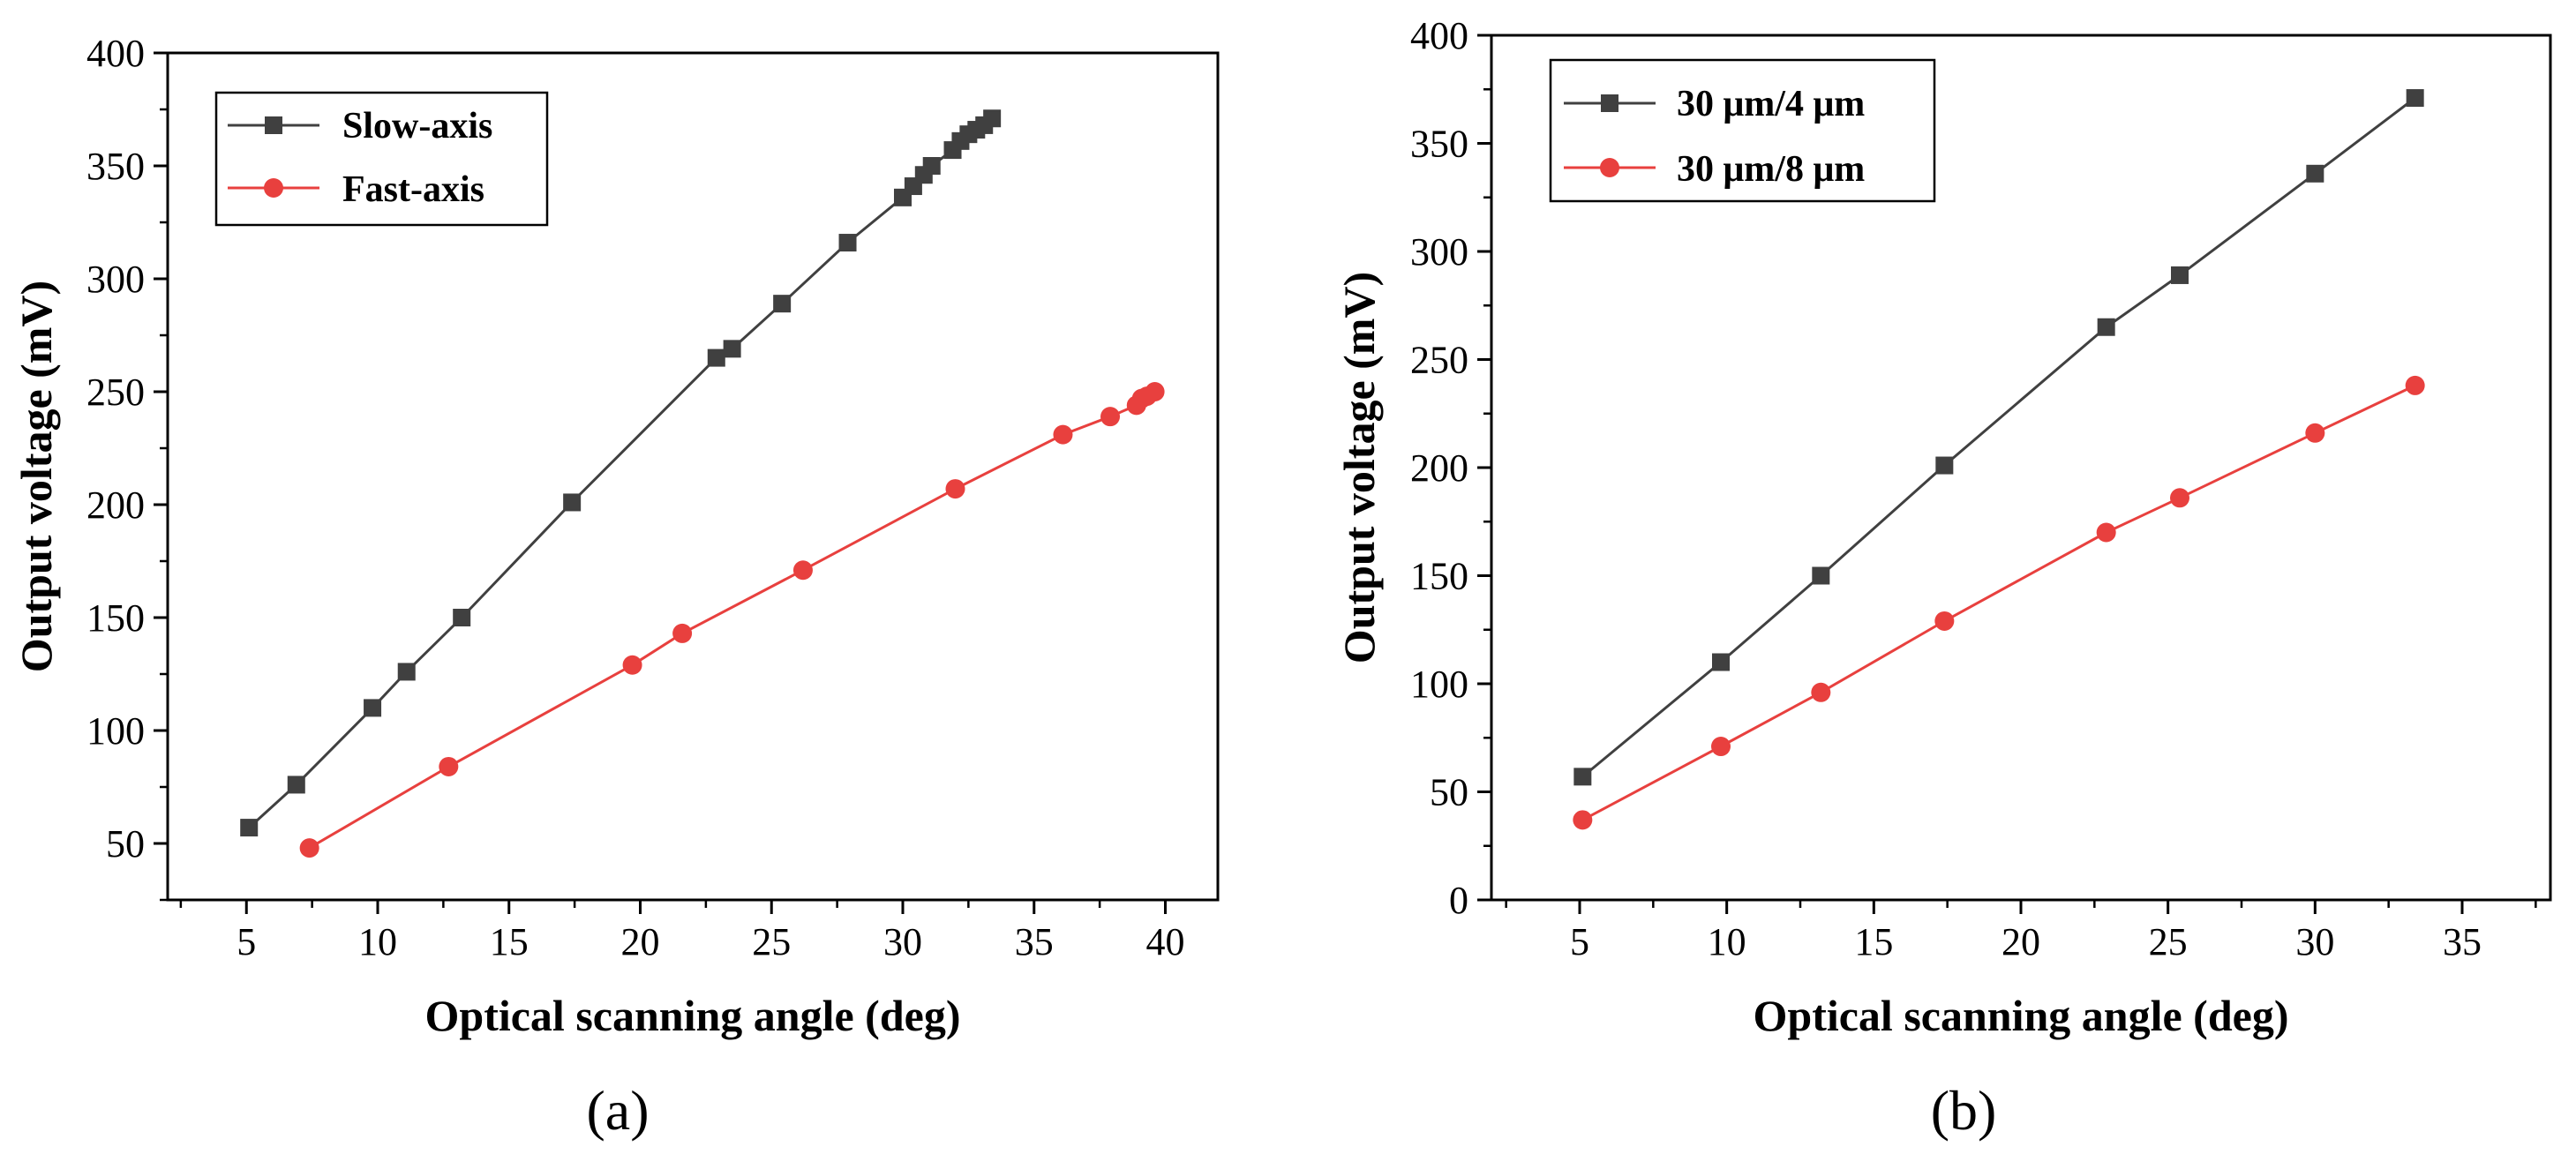  I want to click on x-tick-label: 40, so click(1165, 942).